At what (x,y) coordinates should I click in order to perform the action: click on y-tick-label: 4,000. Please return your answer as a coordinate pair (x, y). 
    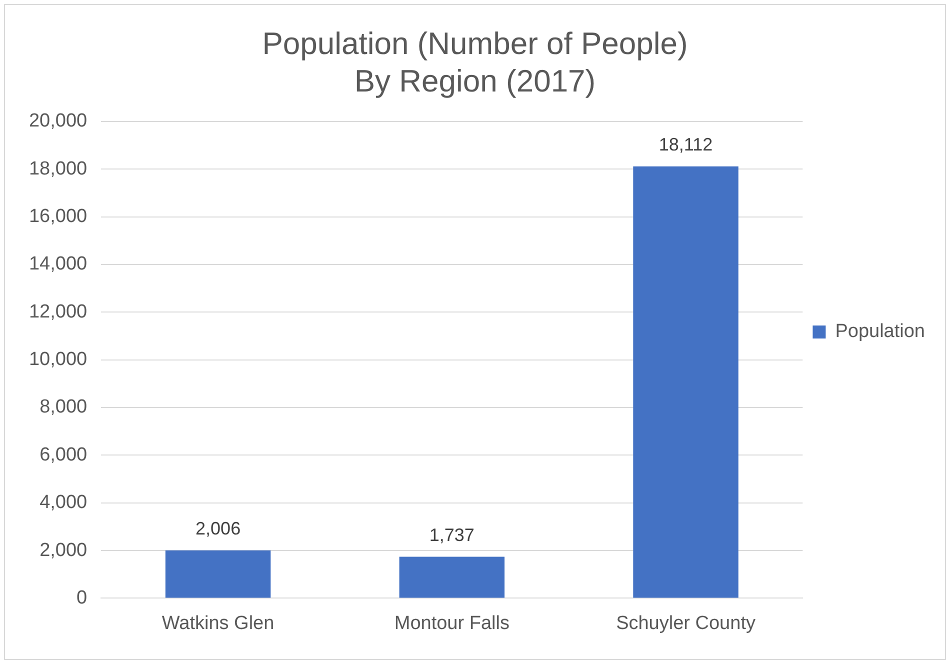
    Looking at the image, I should click on (64, 503).